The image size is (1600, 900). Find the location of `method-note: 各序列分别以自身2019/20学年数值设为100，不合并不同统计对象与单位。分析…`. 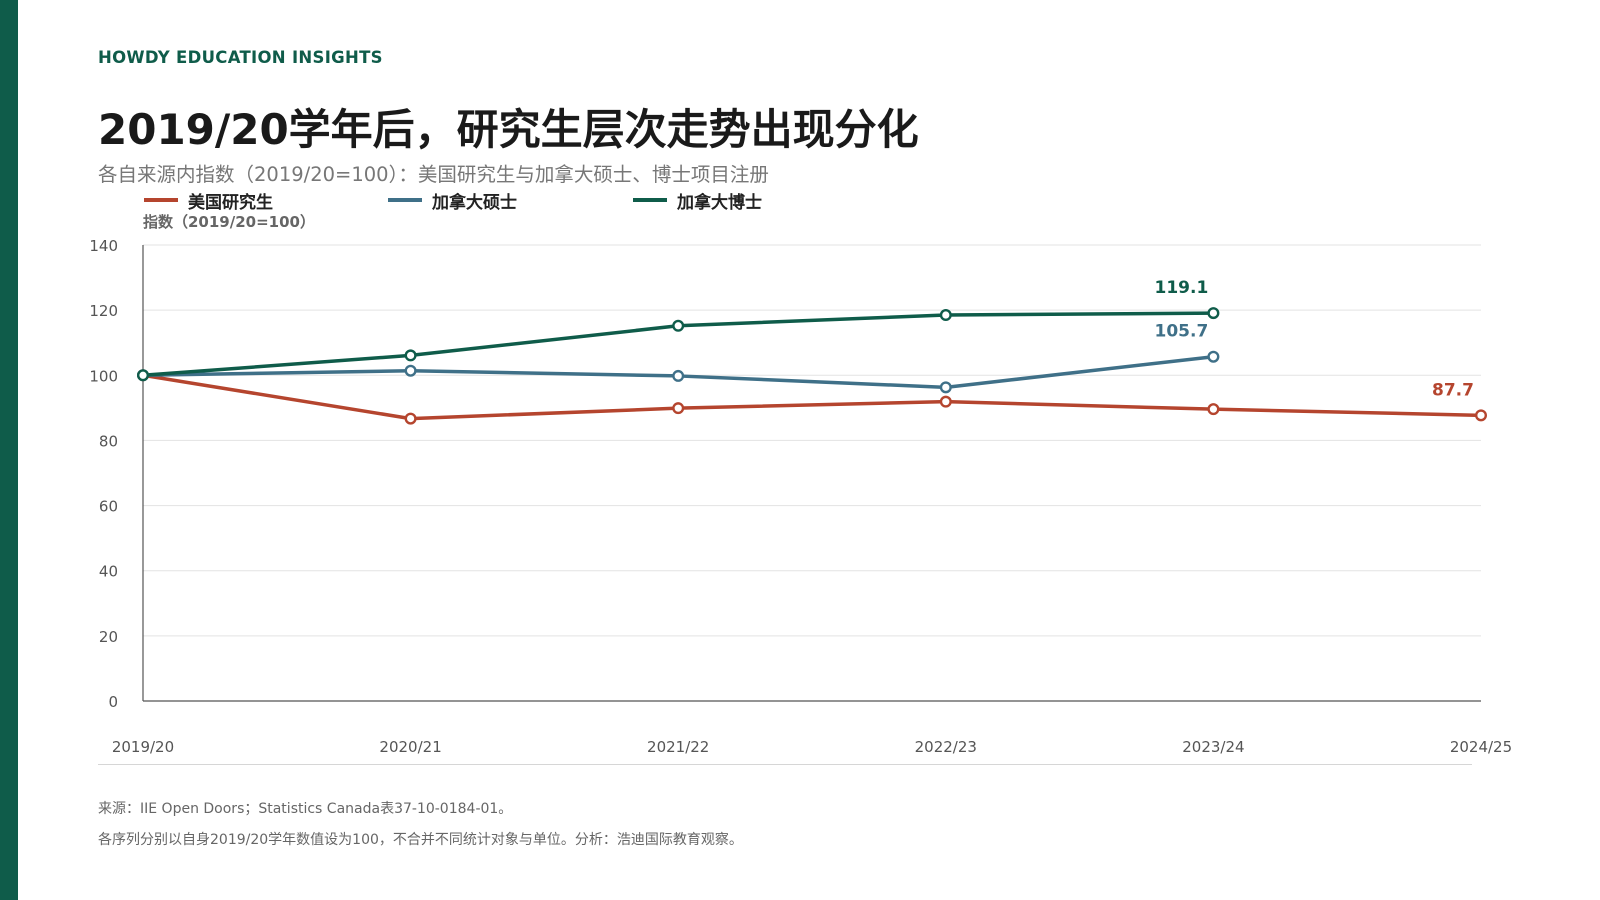

method-note: 各序列分别以自身2019/20学年数值设为100，不合并不同统计对象与单位。分析… is located at coordinates (420, 840).